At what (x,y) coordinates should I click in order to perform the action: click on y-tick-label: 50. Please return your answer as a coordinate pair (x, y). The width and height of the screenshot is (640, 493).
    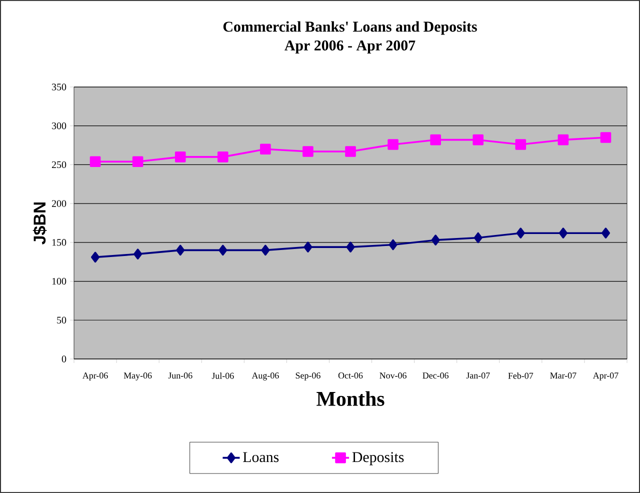
    Looking at the image, I should click on (61, 320).